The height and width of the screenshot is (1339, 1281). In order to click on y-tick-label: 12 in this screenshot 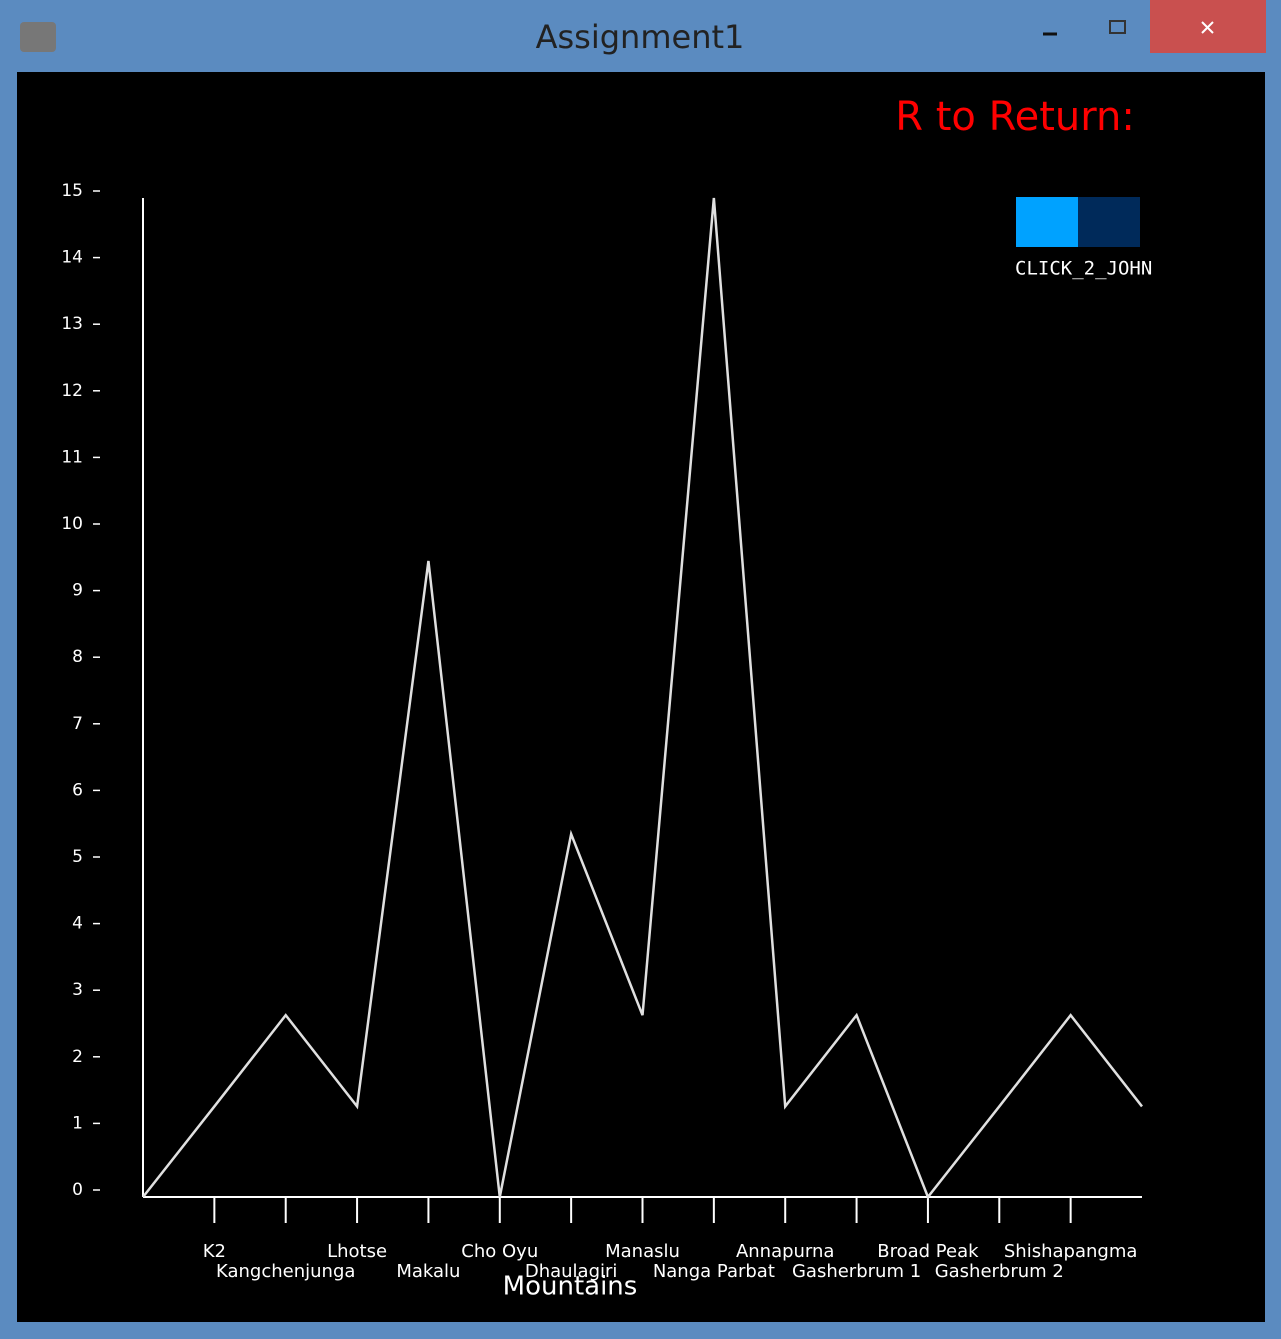, I will do `click(72, 391)`.